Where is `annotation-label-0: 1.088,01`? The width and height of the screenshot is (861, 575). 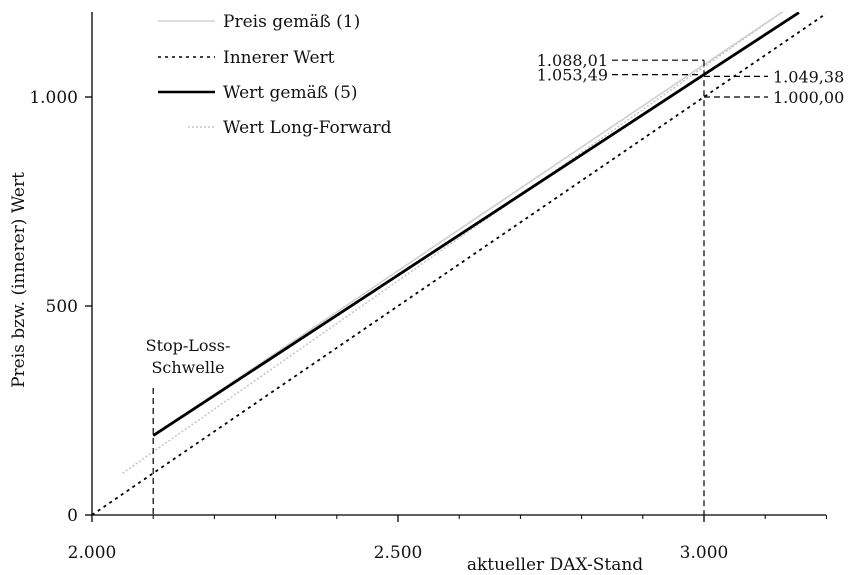 annotation-label-0: 1.088,01 is located at coordinates (572, 60).